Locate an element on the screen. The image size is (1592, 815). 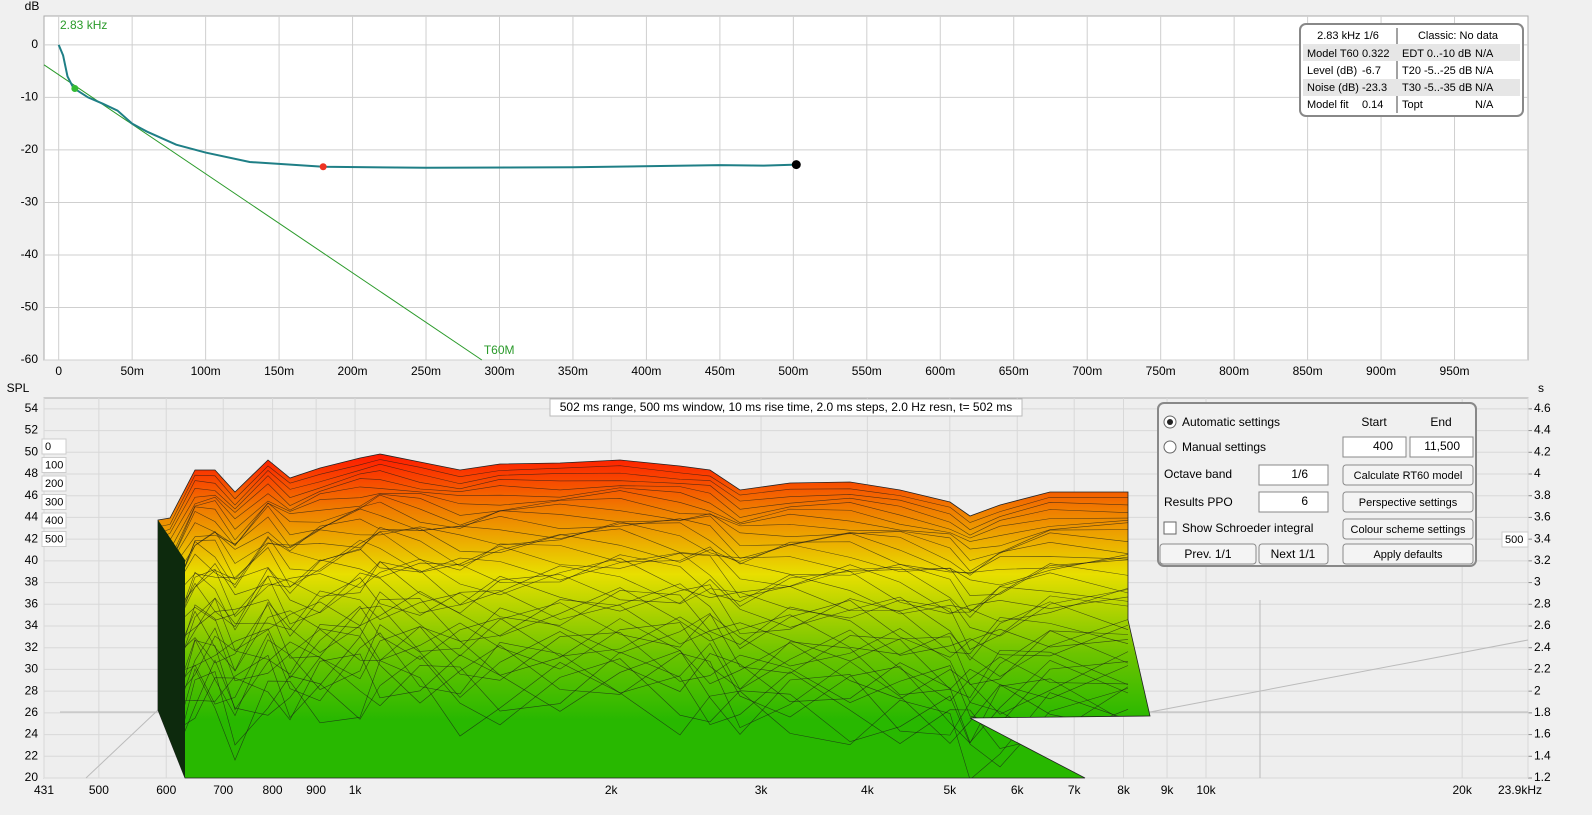
table-cell: 0.322 is located at coordinates (1376, 54).